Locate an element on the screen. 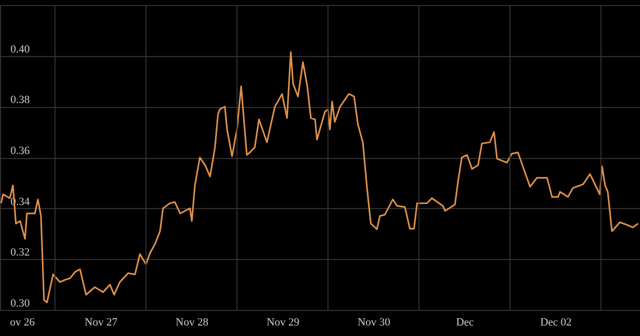  x-tick-label: Nov 28 is located at coordinates (192, 322).